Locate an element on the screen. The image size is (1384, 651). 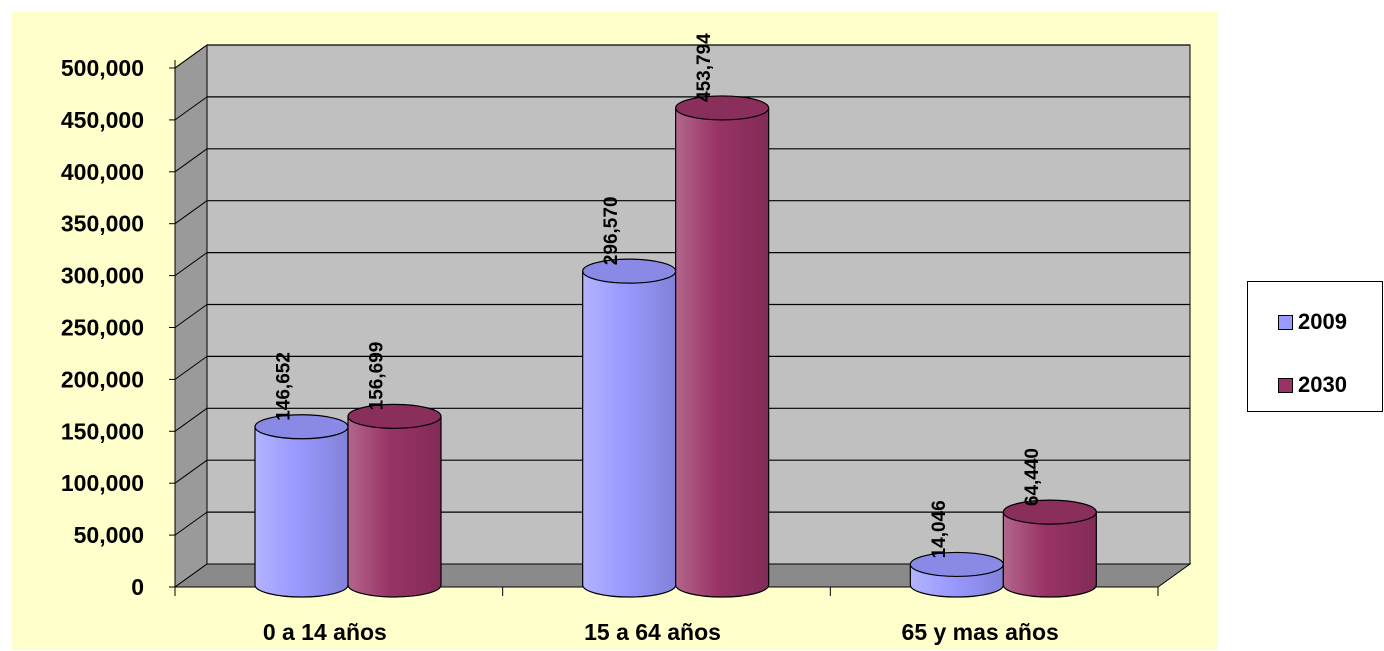
legend-item-2030: 2030 is located at coordinates (1312, 385).